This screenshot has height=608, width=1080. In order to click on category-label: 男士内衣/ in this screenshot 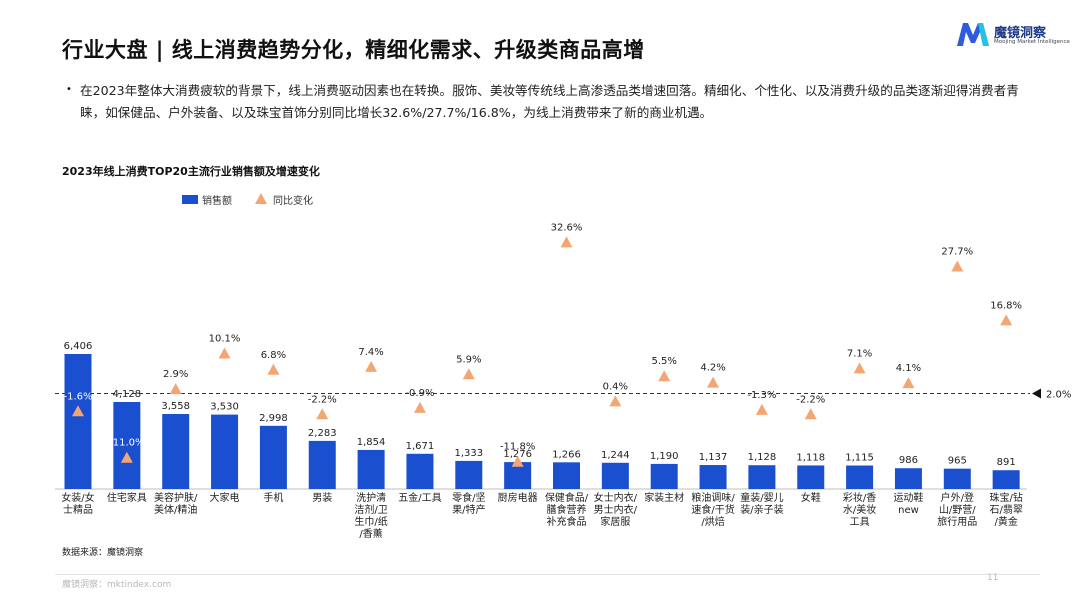, I will do `click(616, 509)`.